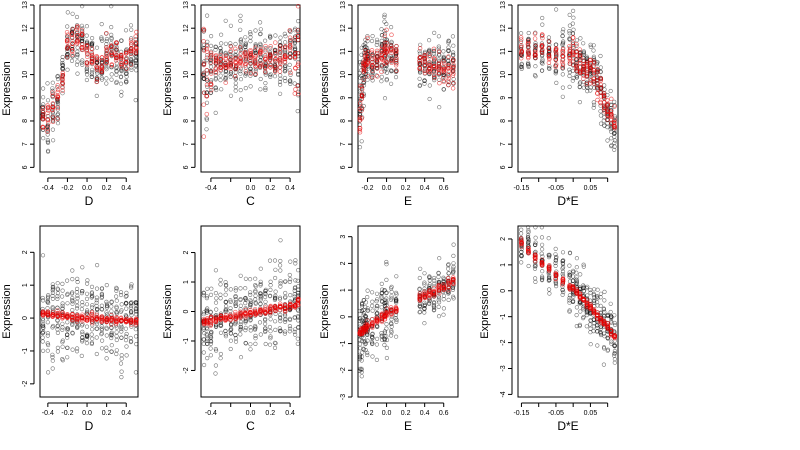  I want to click on x-tick-label: -0.15, so click(521, 188).